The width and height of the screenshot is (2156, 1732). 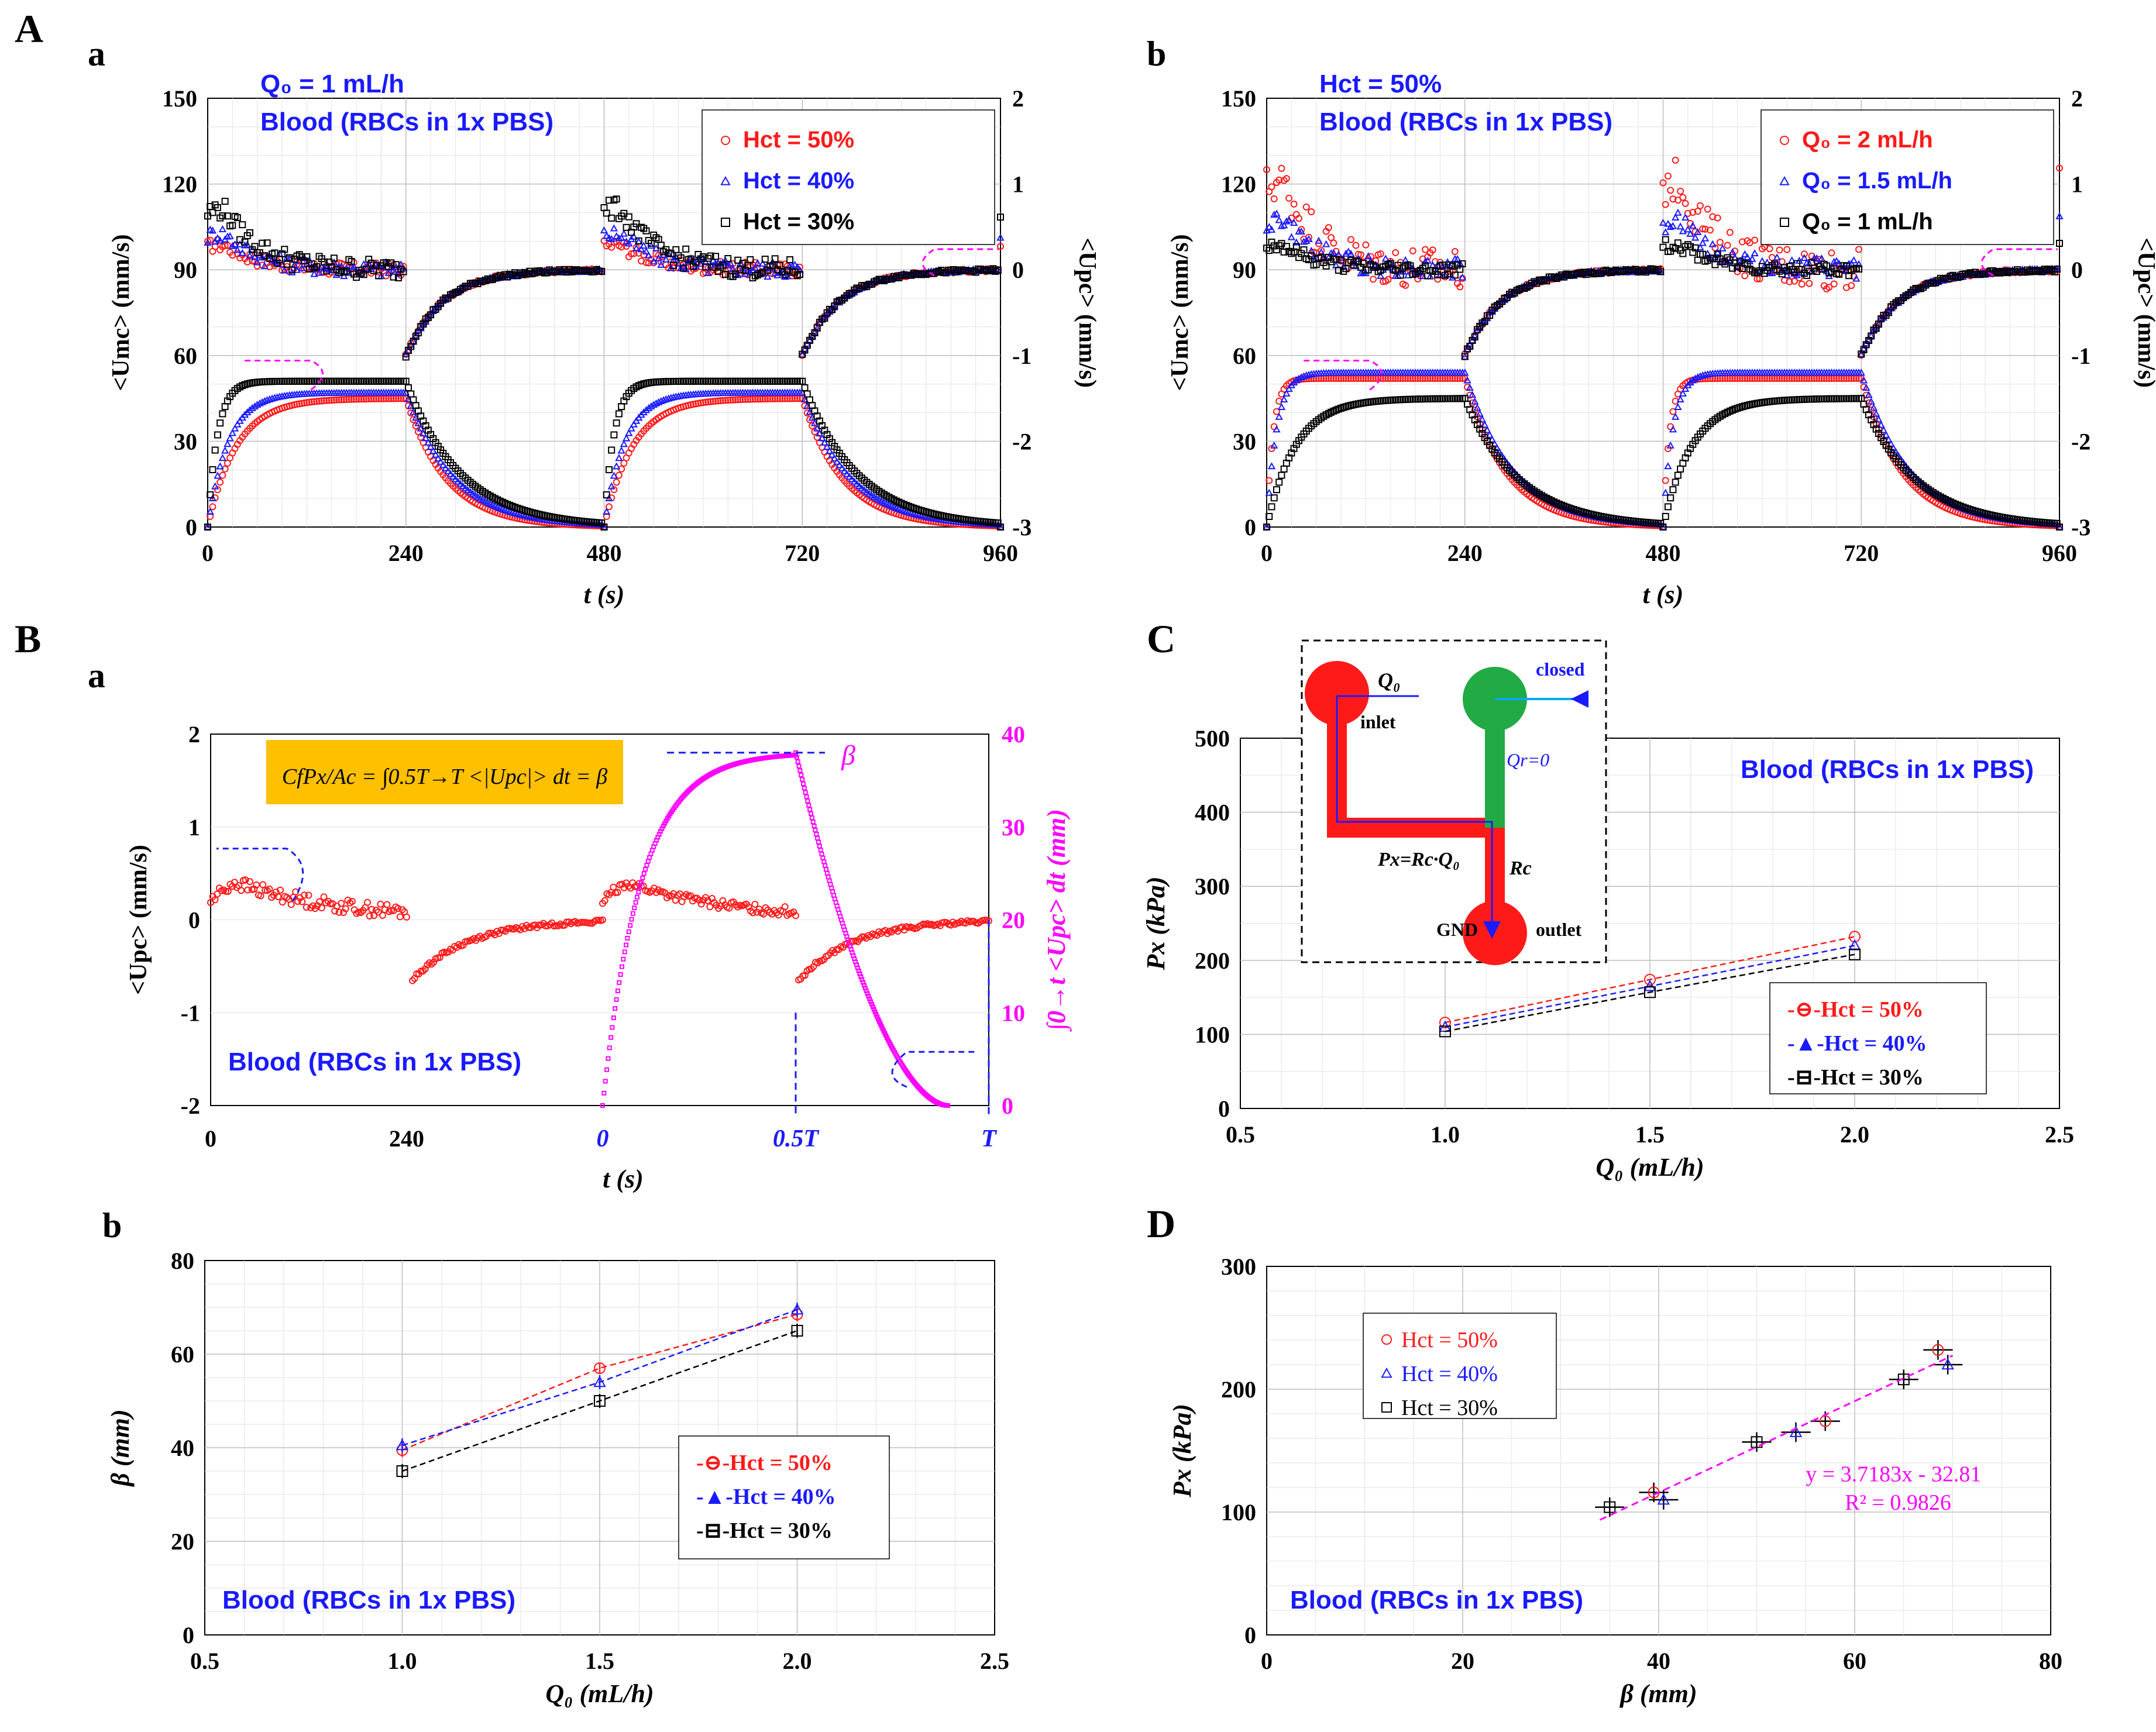 What do you see at coordinates (1057, 920) in the screenshot?
I see `y2-axis-label: ∫0→t <Upc> dt (mm)` at bounding box center [1057, 920].